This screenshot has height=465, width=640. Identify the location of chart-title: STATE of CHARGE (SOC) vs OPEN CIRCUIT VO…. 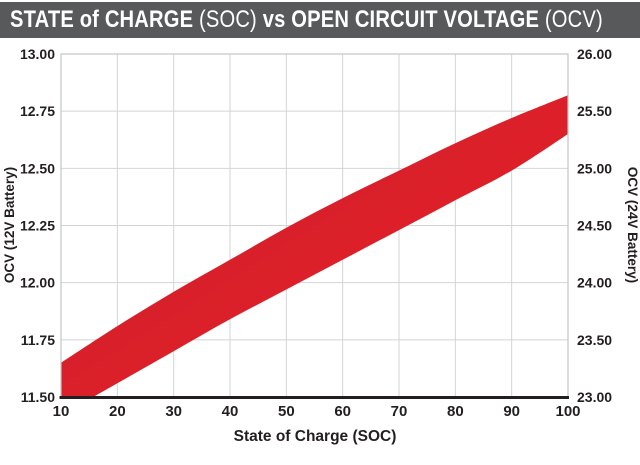
(306, 20).